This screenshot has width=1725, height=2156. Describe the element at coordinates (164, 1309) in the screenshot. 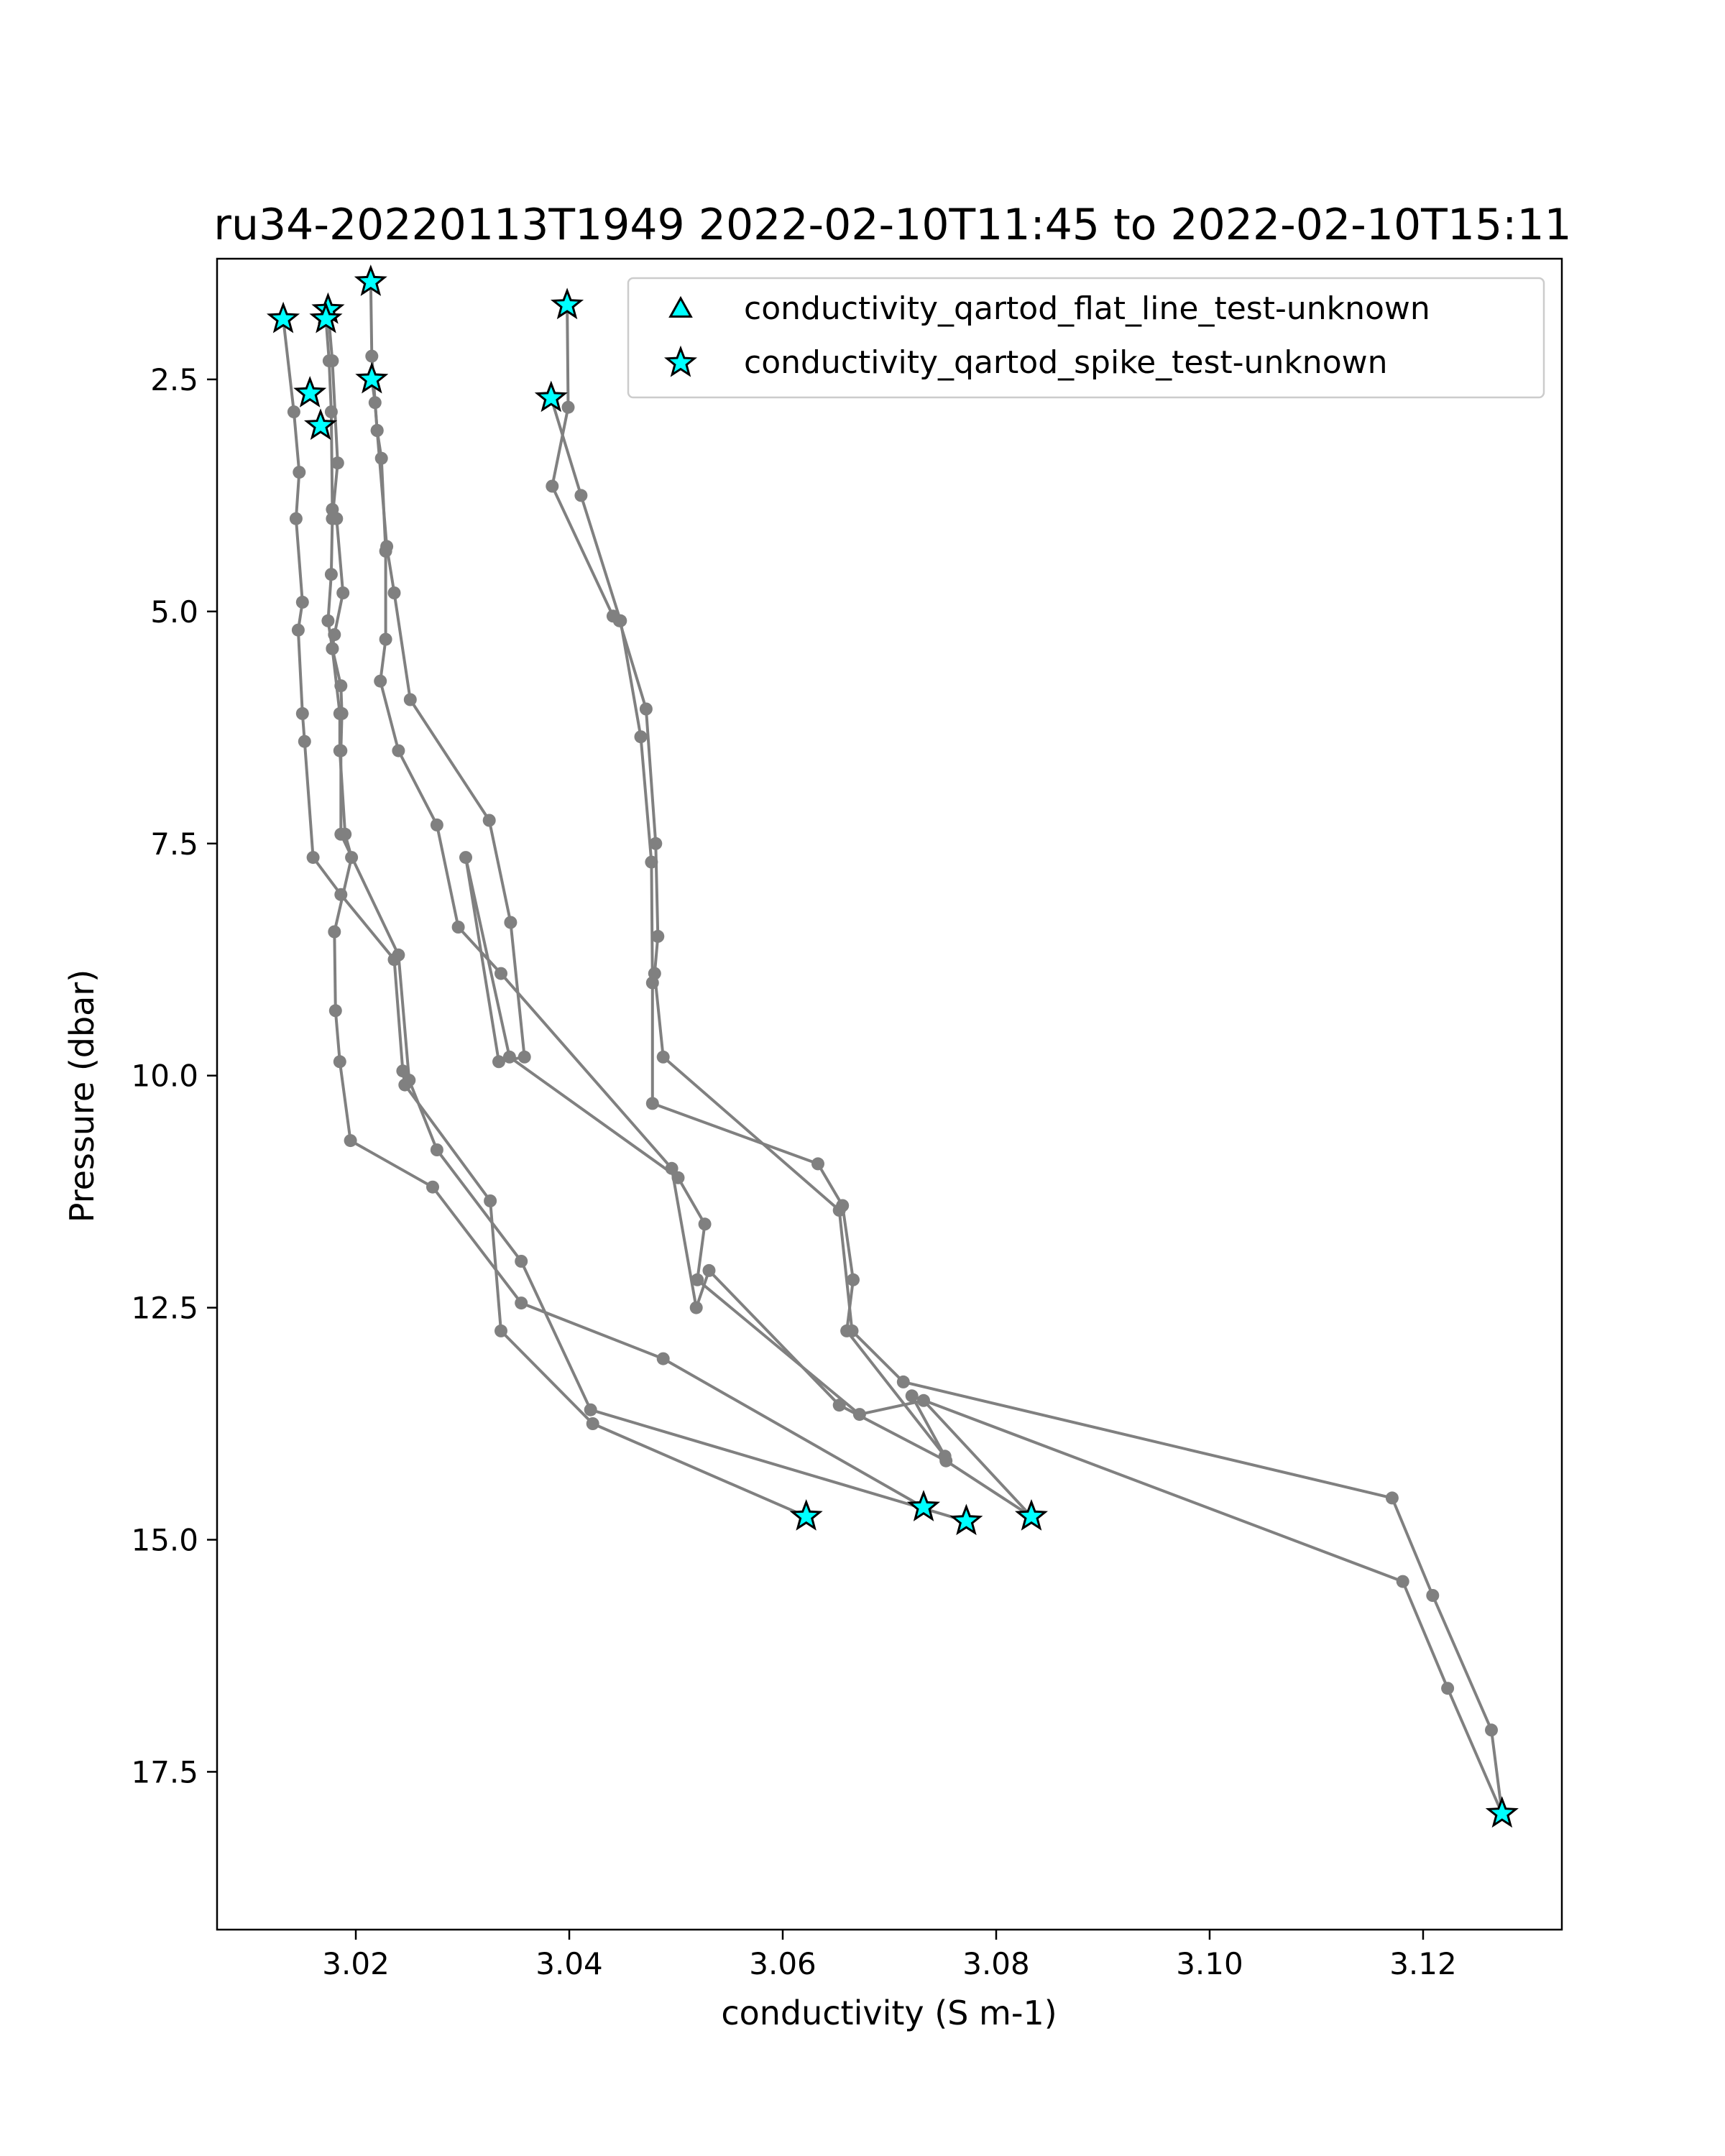

I see `y-tick-label: 12.5` at that location.